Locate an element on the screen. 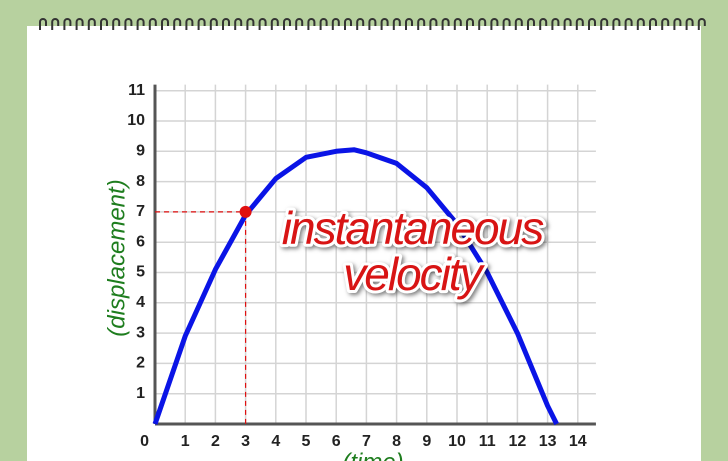 The width and height of the screenshot is (728, 461). spiral-rings is located at coordinates (372, 24).